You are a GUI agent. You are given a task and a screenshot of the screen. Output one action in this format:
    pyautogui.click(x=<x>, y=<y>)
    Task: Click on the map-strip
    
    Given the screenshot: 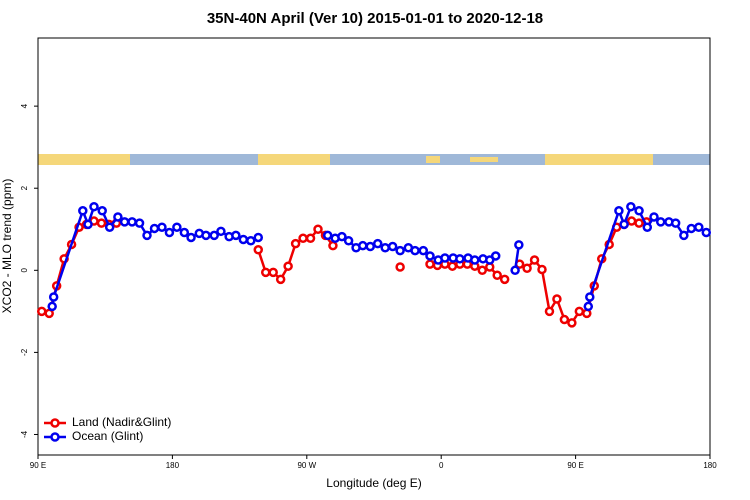 What is the action you would take?
    pyautogui.click(x=374, y=159)
    